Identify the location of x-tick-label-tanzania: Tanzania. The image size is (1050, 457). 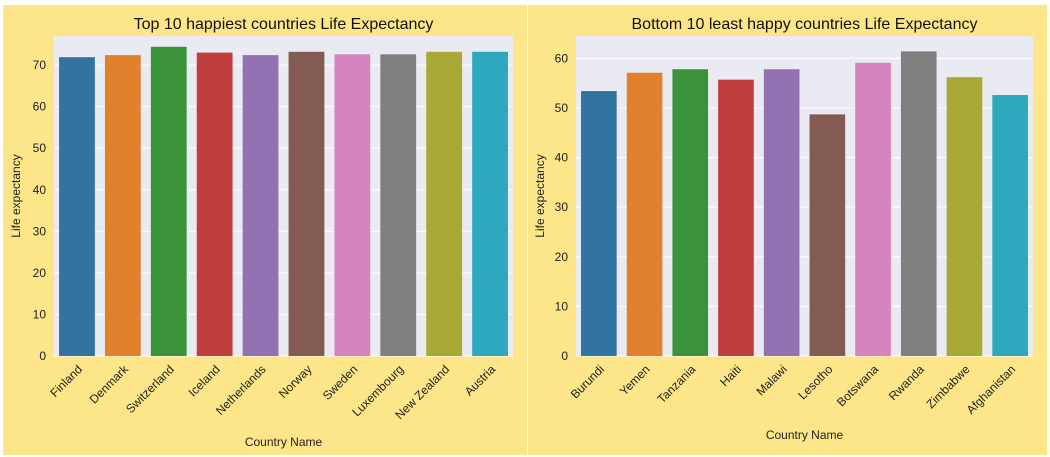
(676, 384).